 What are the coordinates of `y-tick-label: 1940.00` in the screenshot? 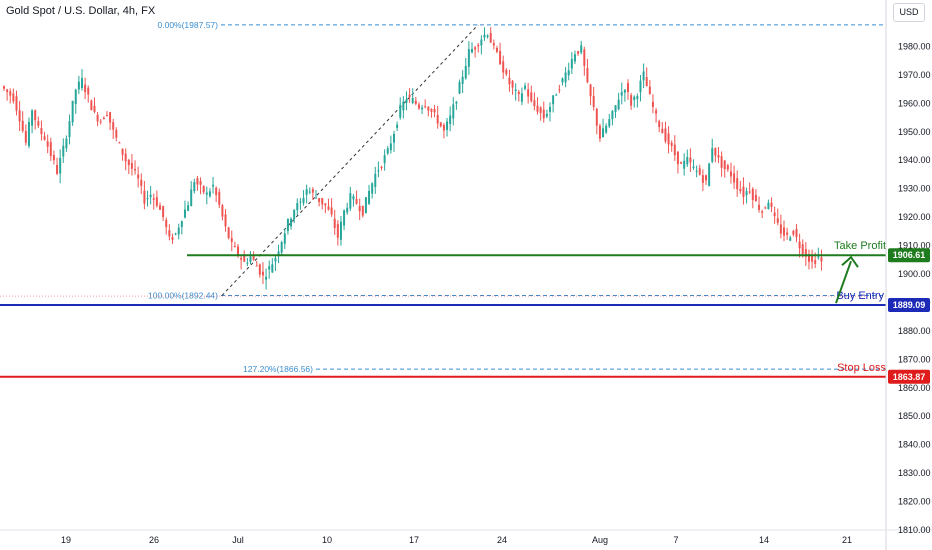 It's located at (914, 160).